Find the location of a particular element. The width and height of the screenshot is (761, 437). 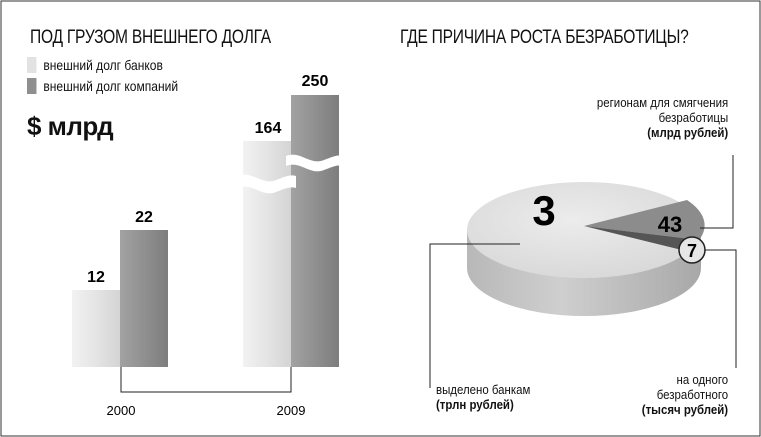

pie-value-regions: 43 is located at coordinates (670, 224).